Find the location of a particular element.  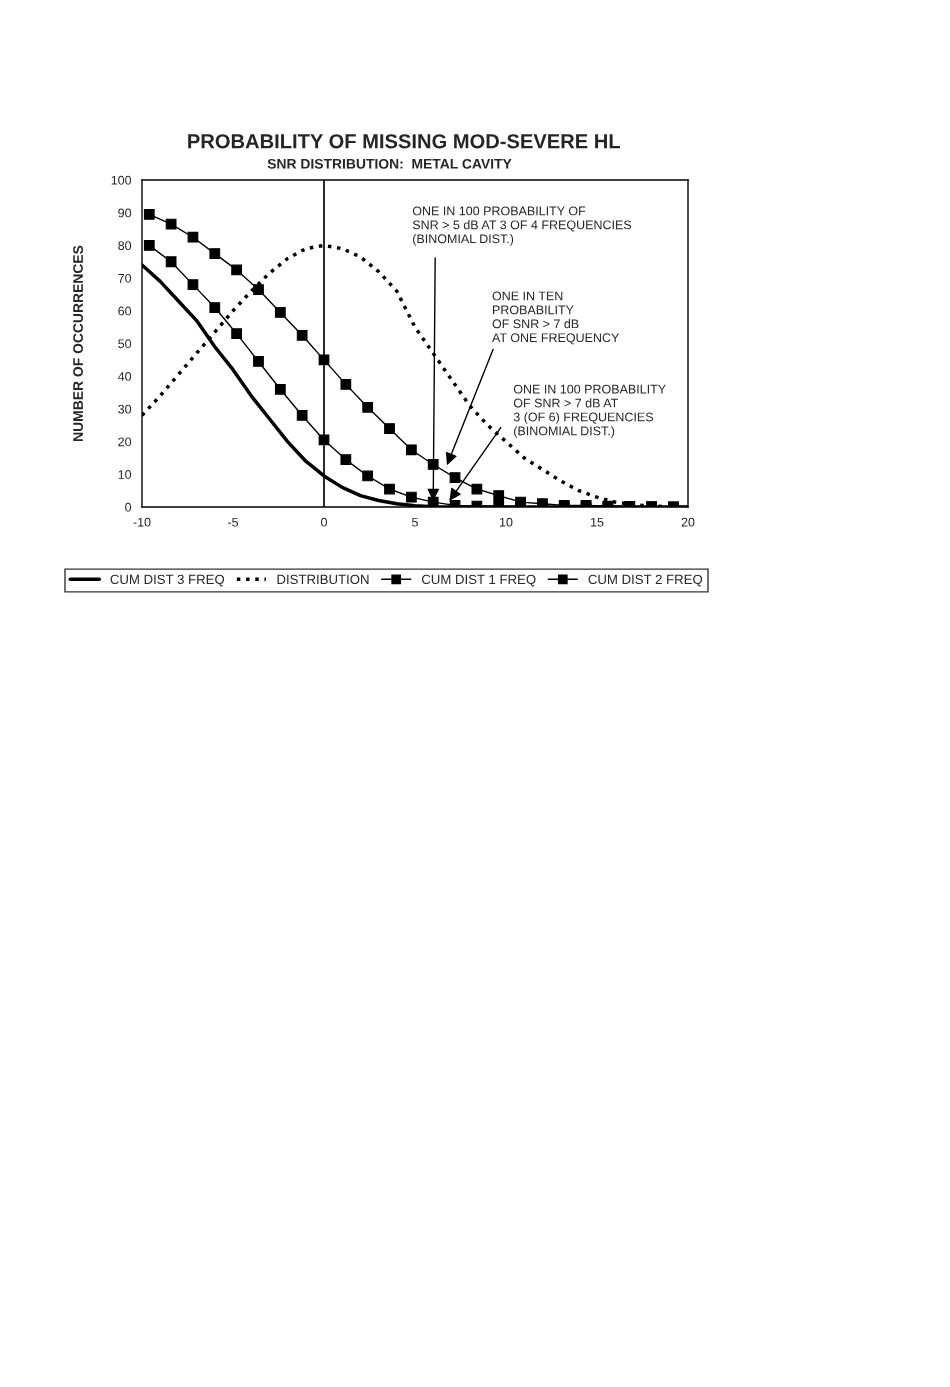

x-tick-label: 0 is located at coordinates (324, 522).